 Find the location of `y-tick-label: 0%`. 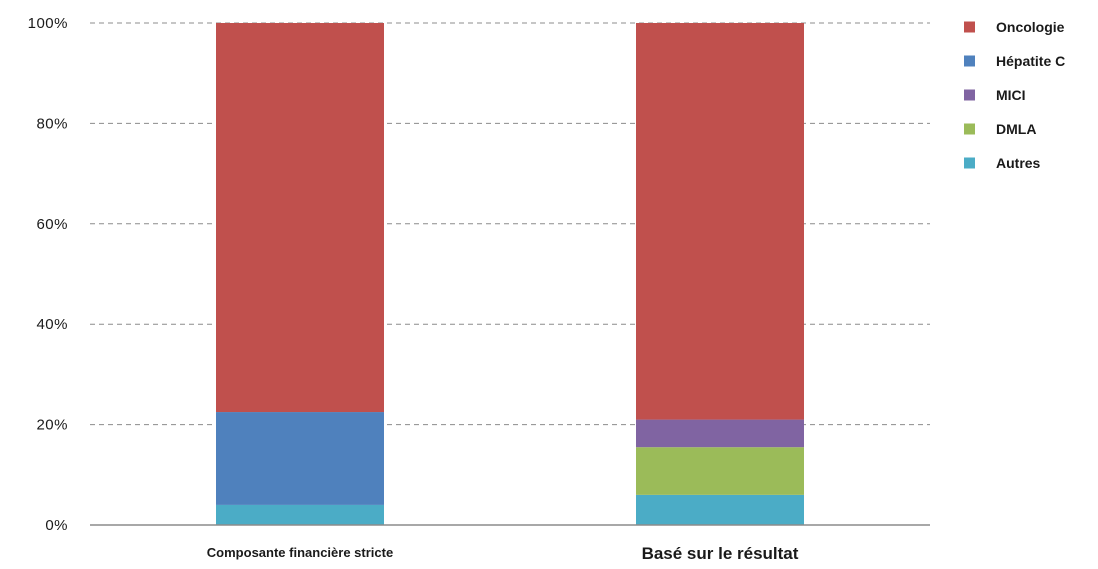

y-tick-label: 0% is located at coordinates (56, 525).